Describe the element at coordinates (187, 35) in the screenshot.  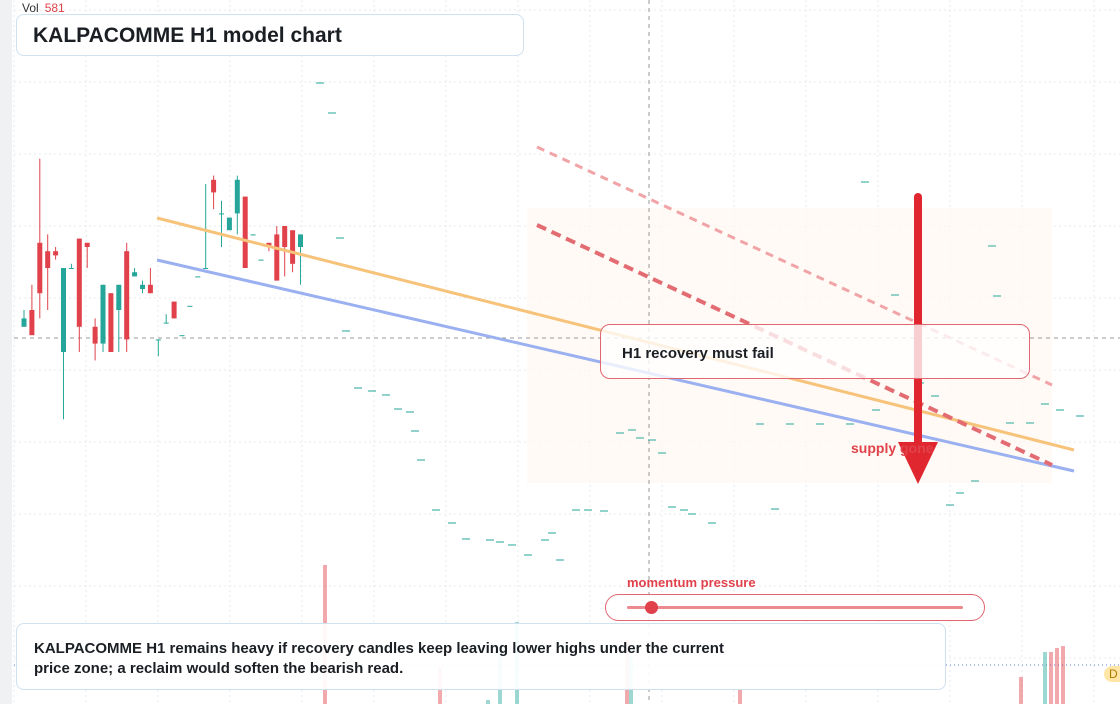
I see `chart-title: KALPACOMME H1 model chart` at that location.